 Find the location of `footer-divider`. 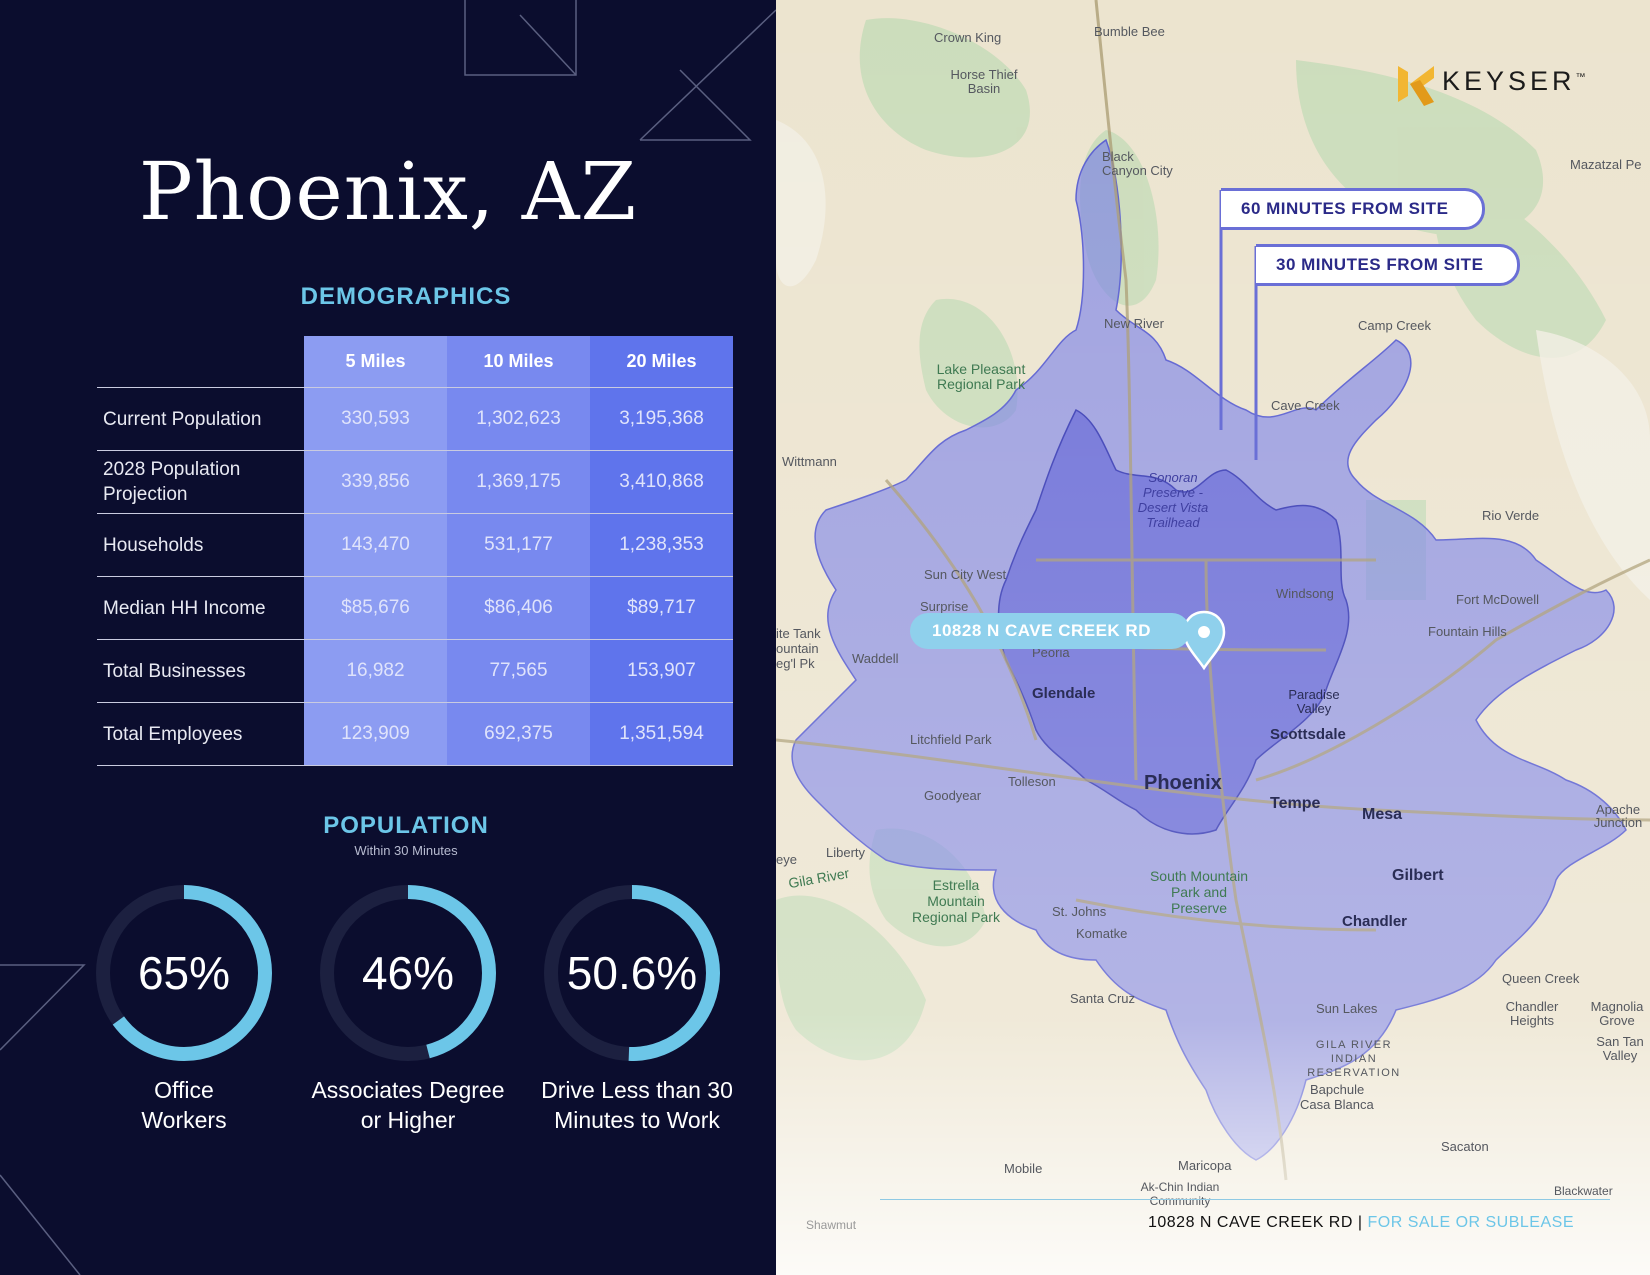

footer-divider is located at coordinates (1245, 1199).